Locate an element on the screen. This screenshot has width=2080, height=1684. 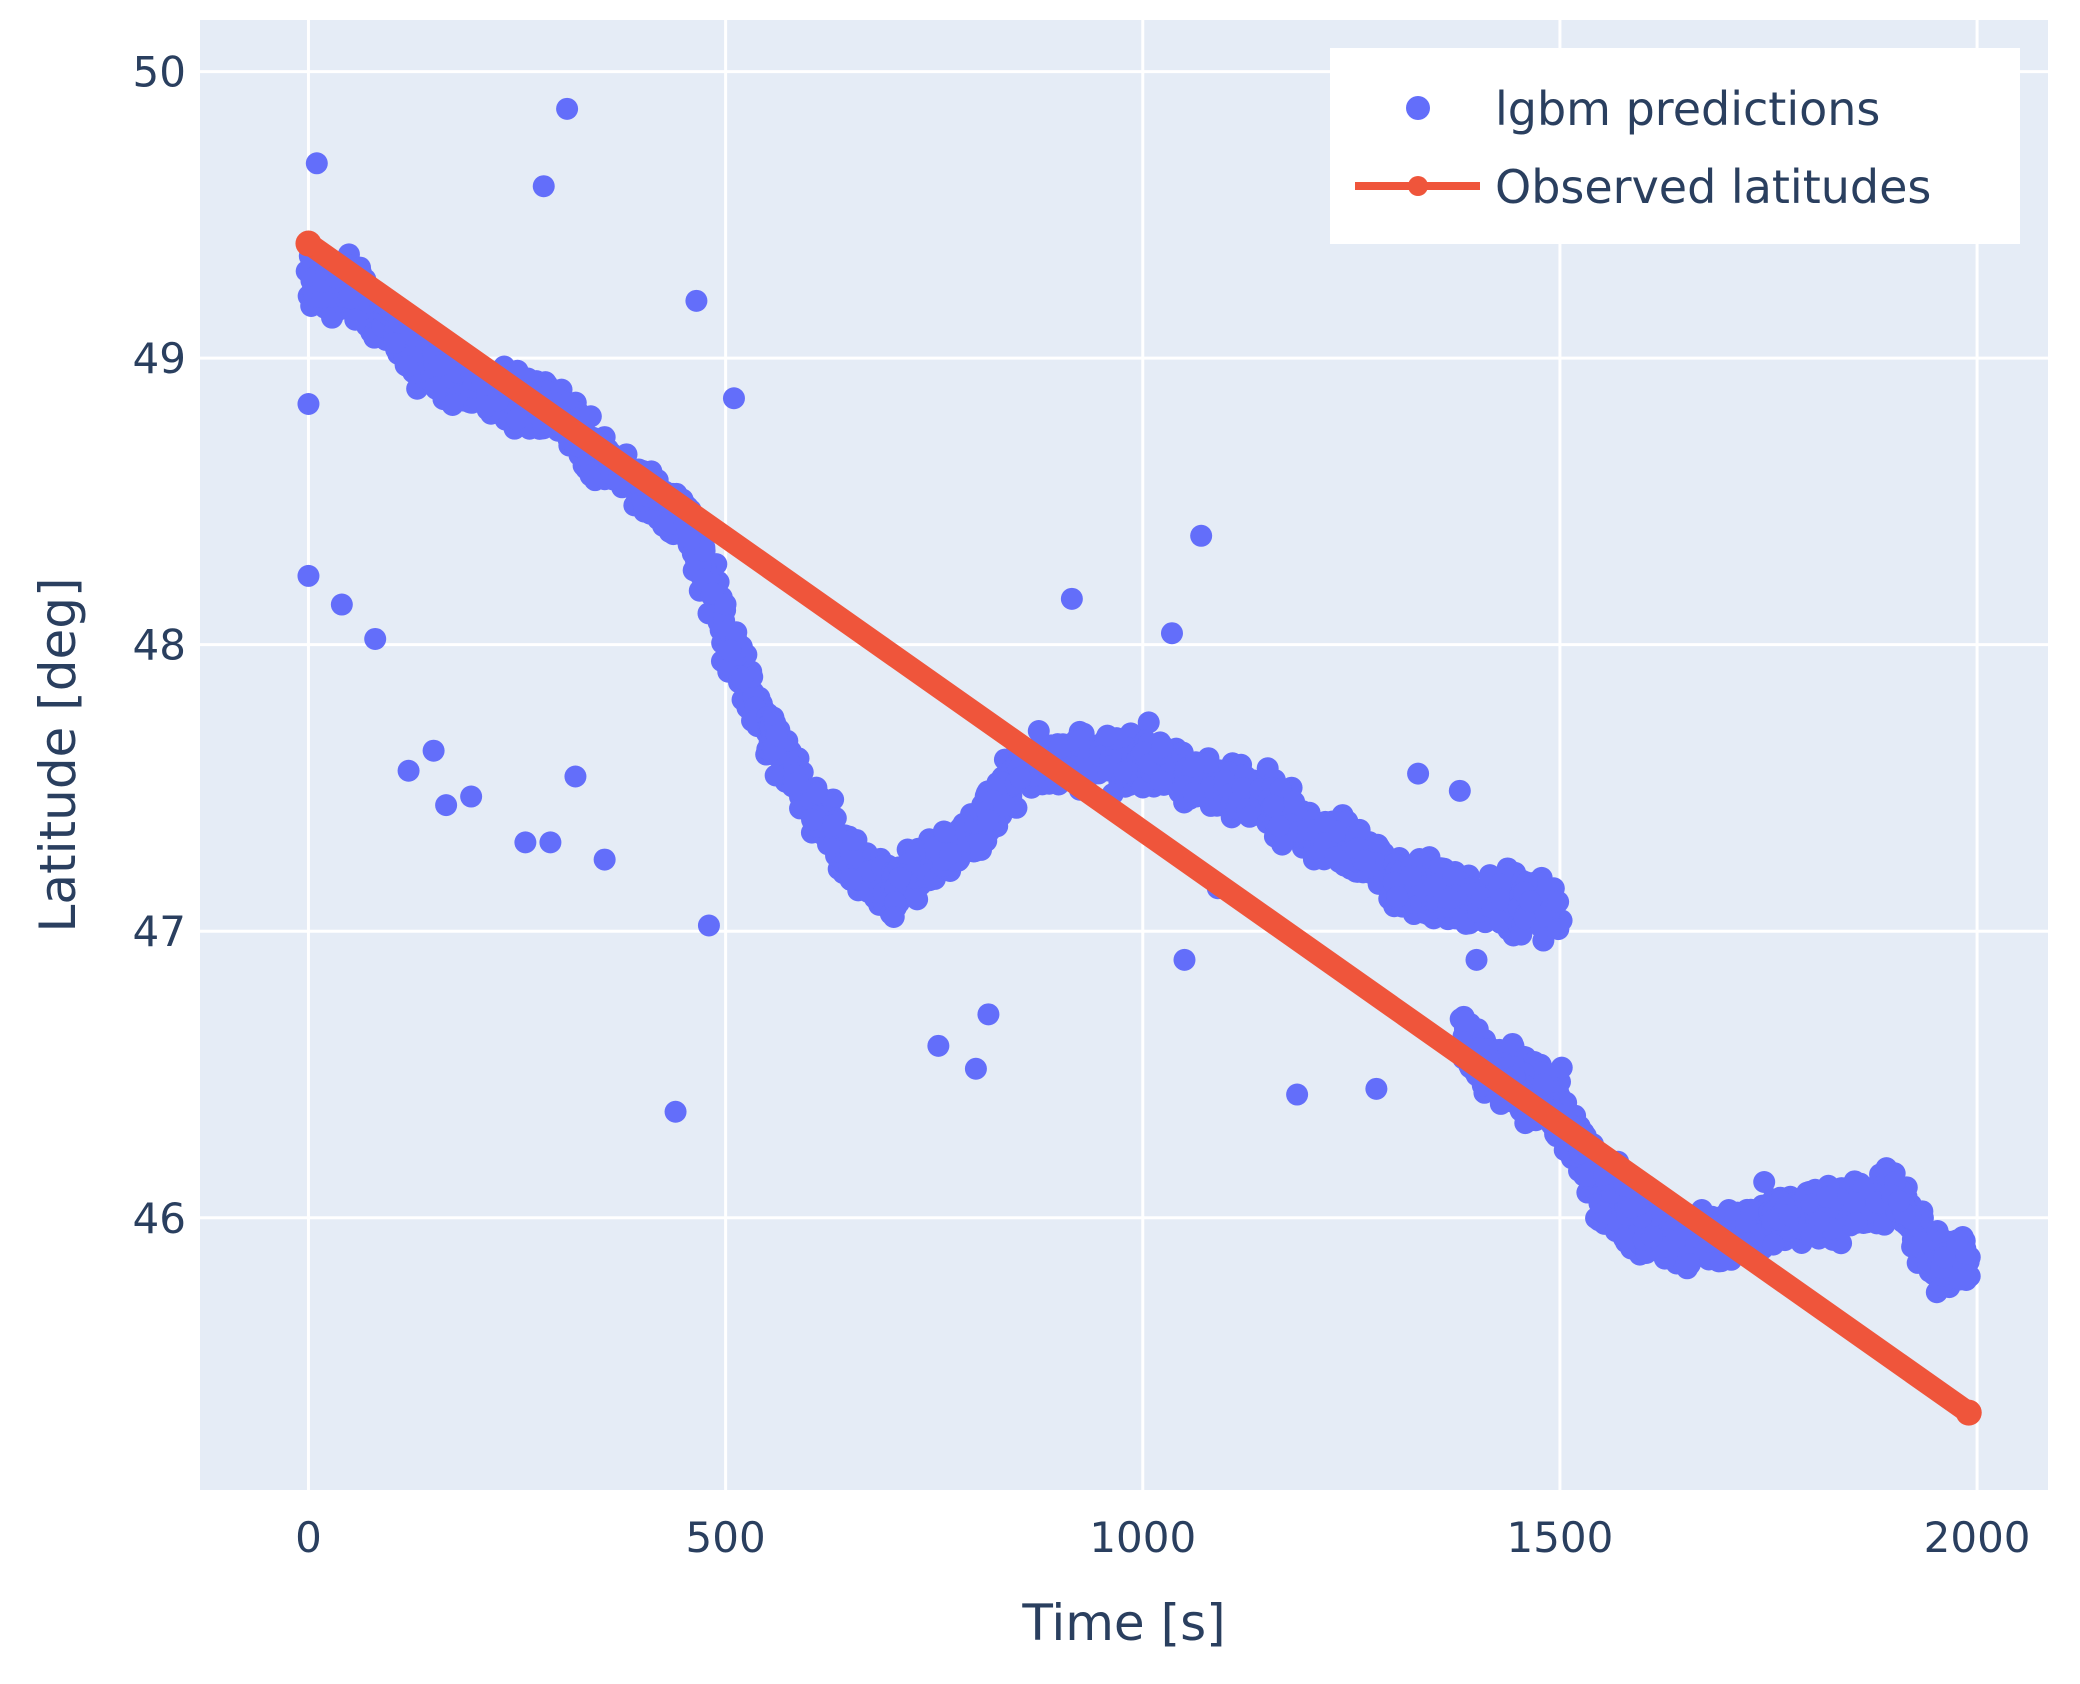
x-tick-label: 1500 is located at coordinates (1559, 1537).